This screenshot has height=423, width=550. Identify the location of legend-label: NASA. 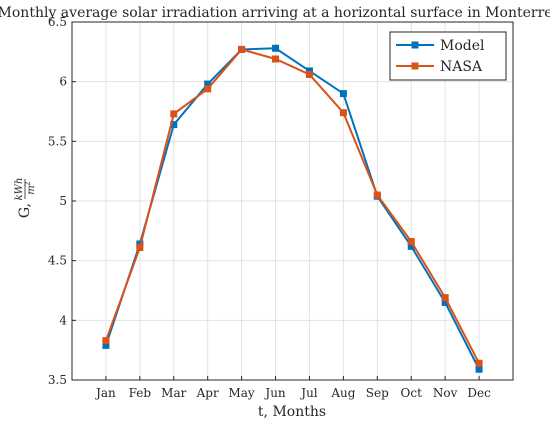
(461, 67).